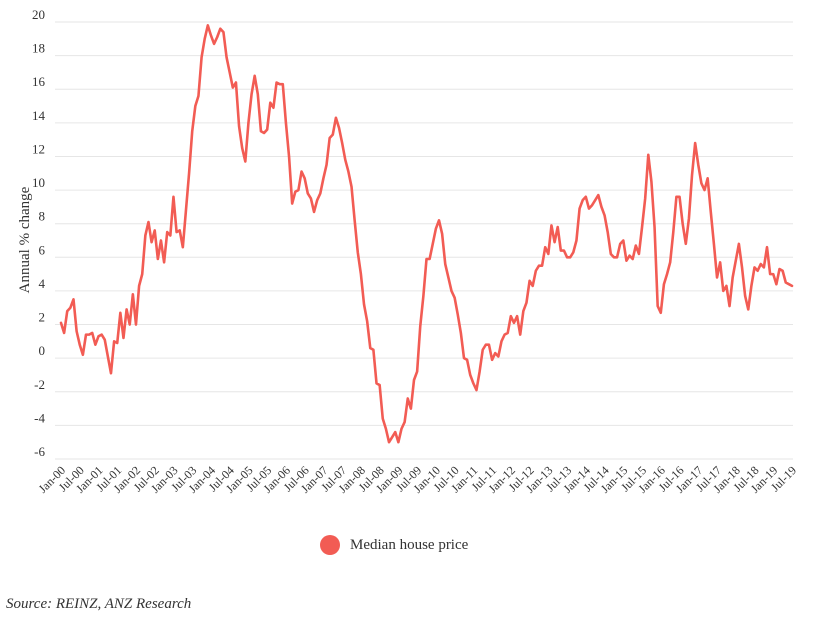 Image resolution: width=827 pixels, height=617 pixels. I want to click on legend-swatch-median-house-price, so click(330, 545).